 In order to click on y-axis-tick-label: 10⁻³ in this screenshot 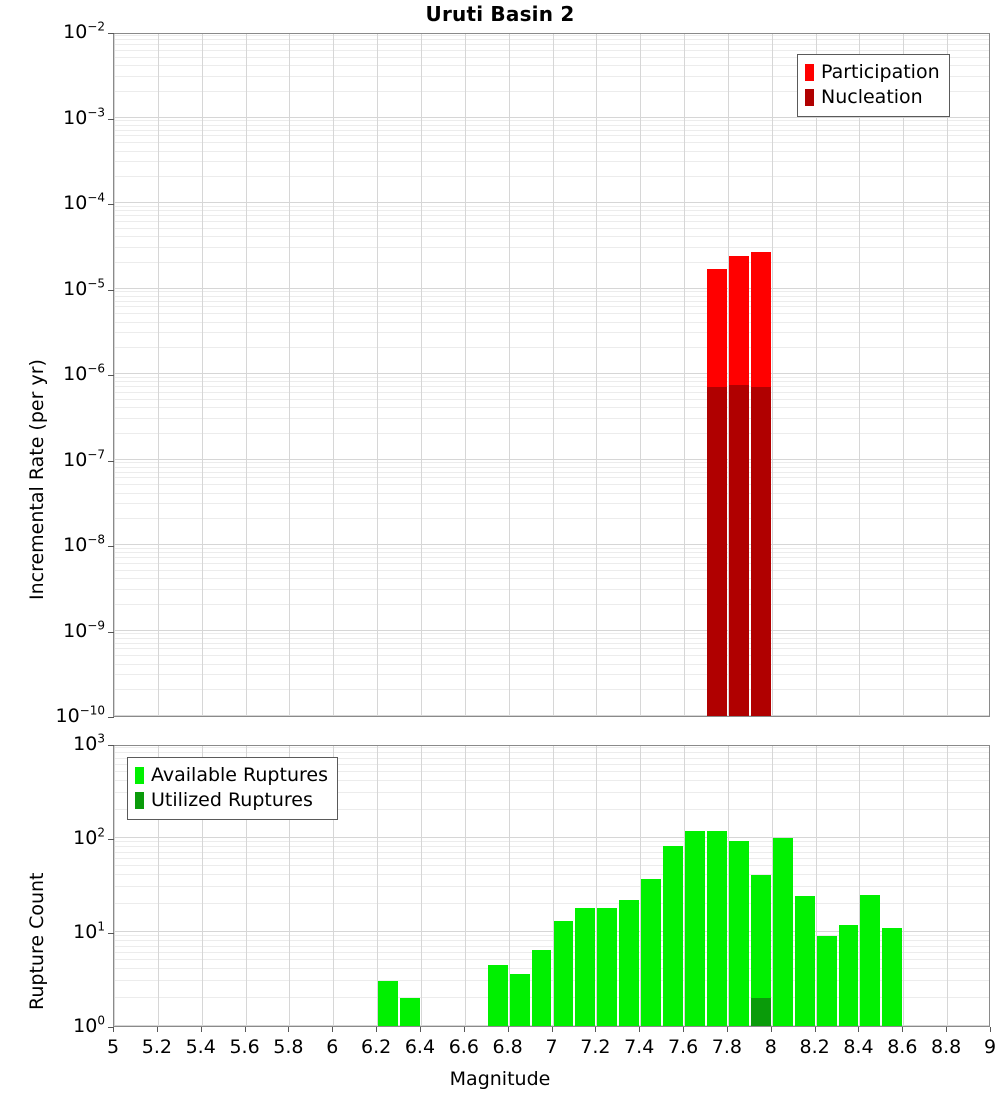, I will do `click(84, 117)`.